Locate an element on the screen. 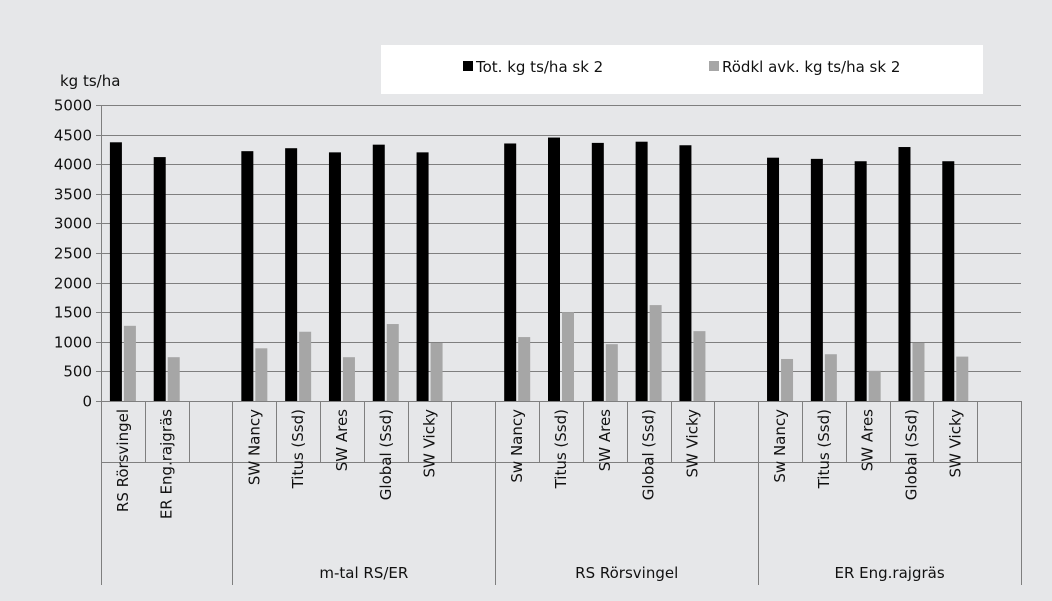  y-tick-label: 4000 is located at coordinates (73, 165).